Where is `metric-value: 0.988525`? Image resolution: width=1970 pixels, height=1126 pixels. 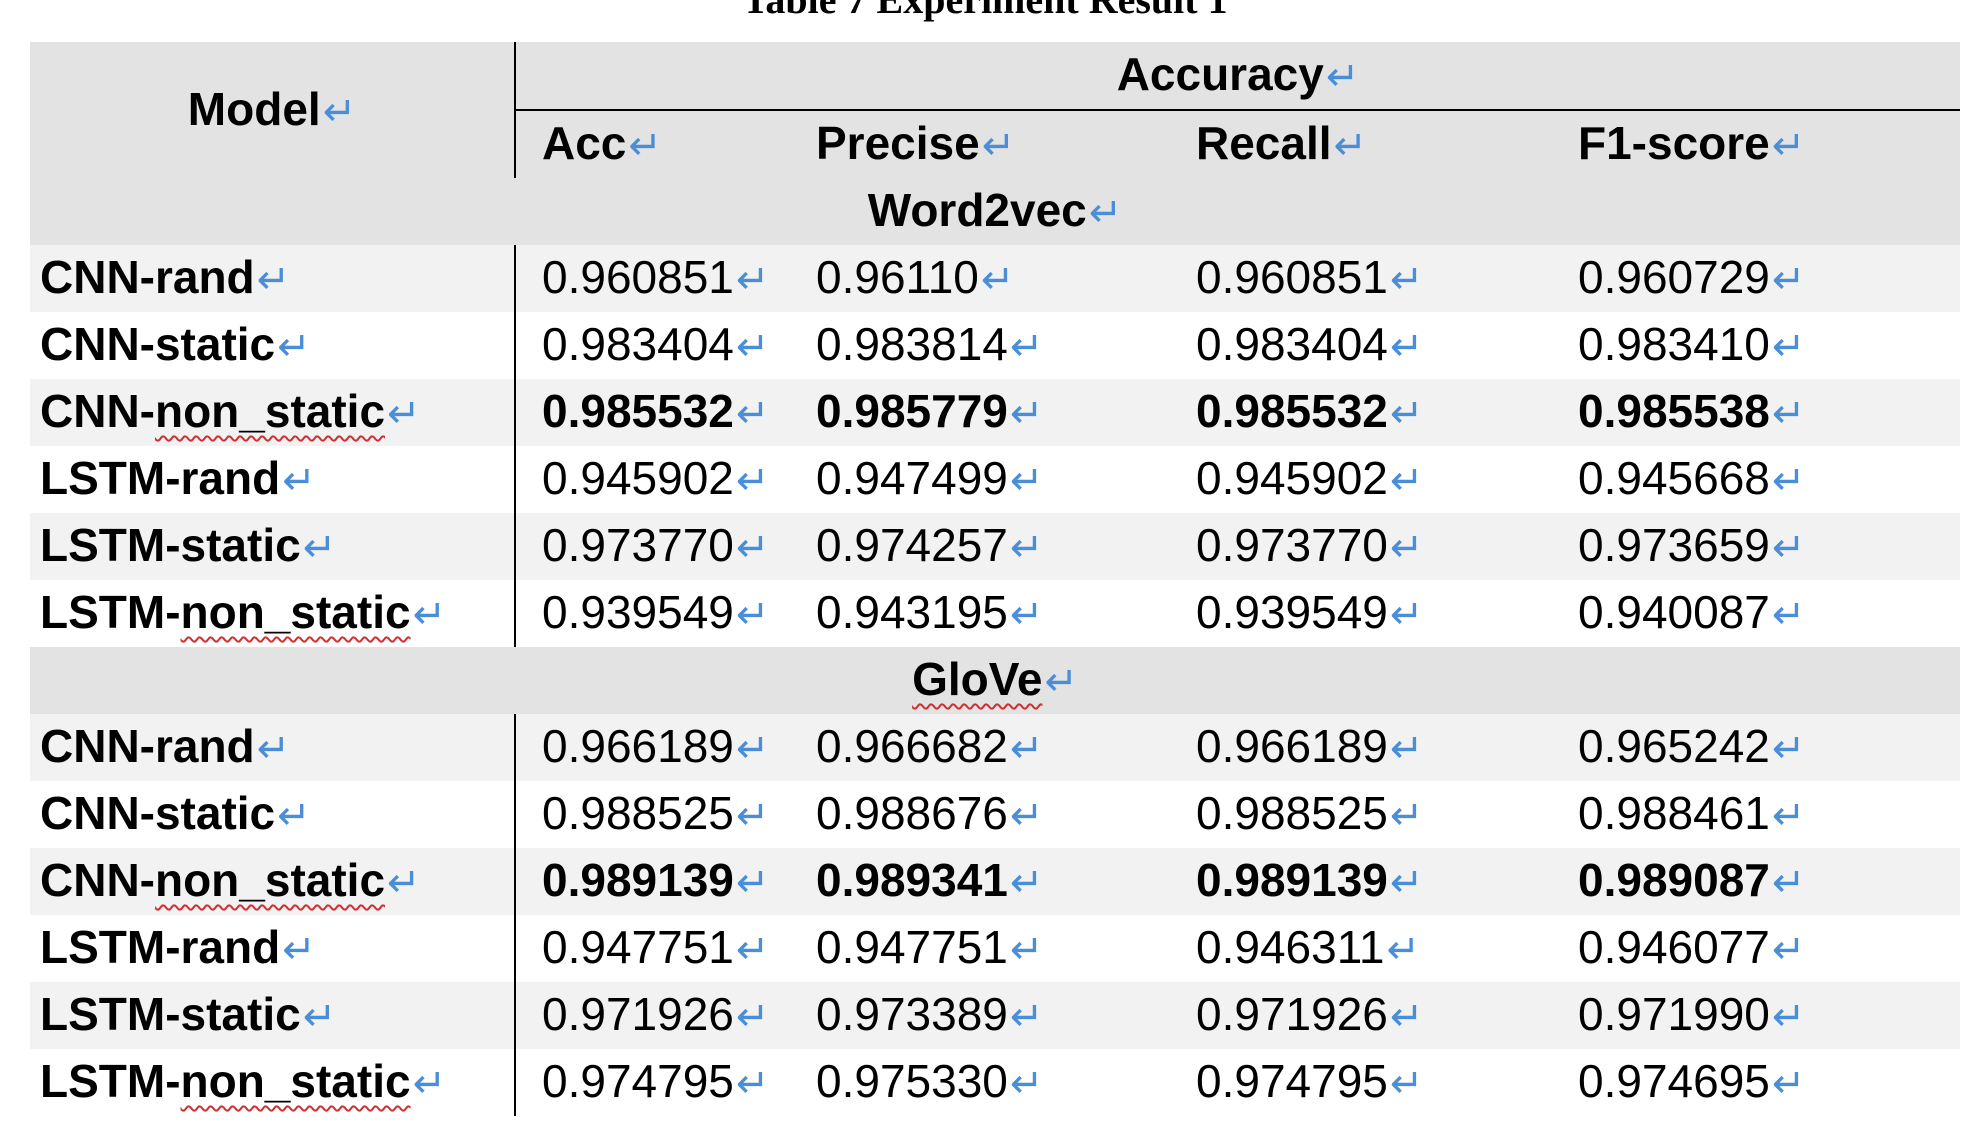
metric-value: 0.988525 is located at coordinates (638, 813).